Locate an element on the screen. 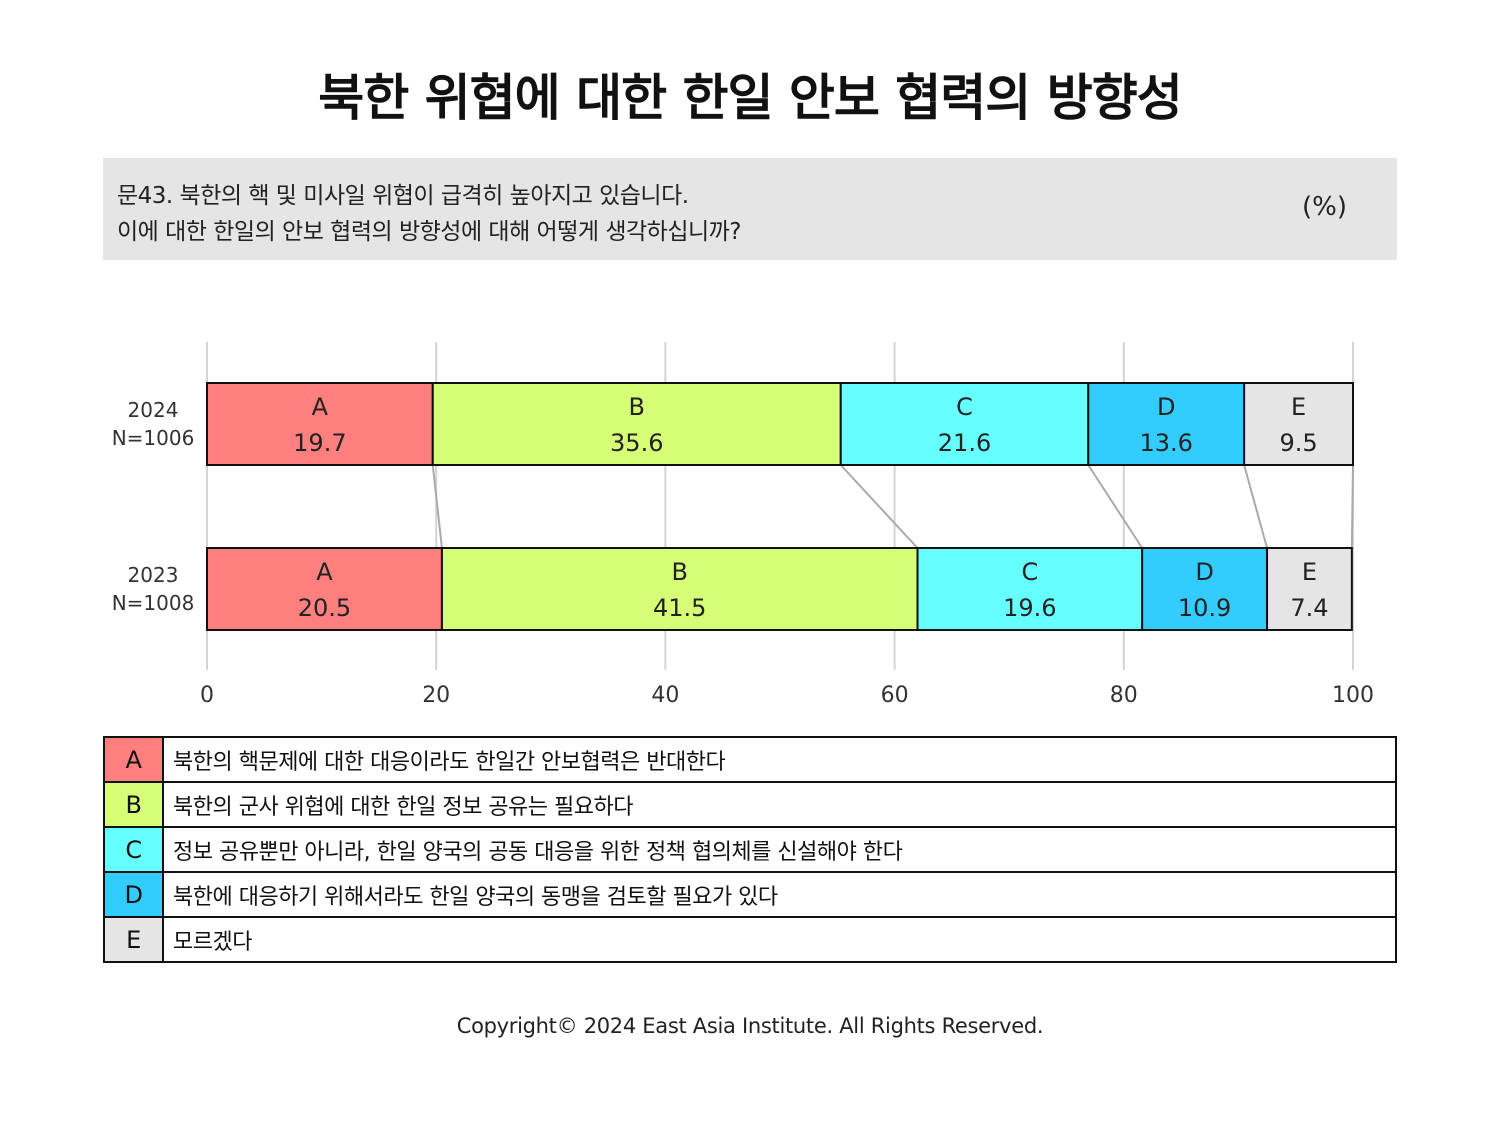  legend-key-B: B is located at coordinates (133, 804).